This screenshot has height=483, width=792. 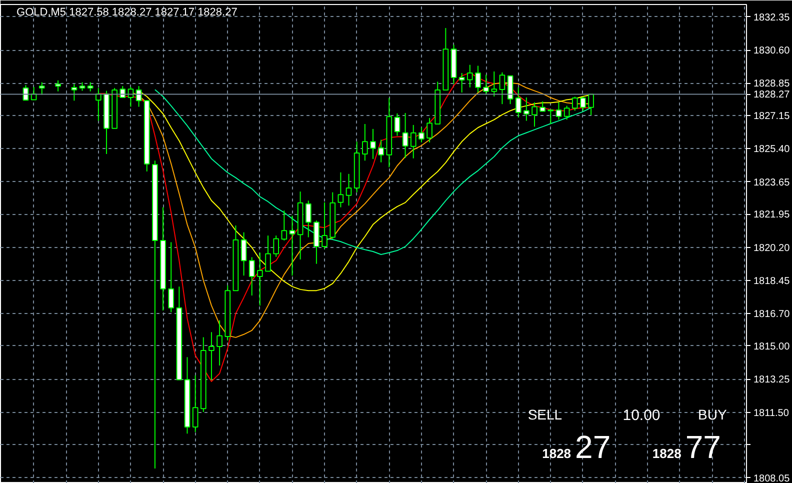 What do you see at coordinates (772, 150) in the screenshot?
I see `y-tick-label: 1825.40` at bounding box center [772, 150].